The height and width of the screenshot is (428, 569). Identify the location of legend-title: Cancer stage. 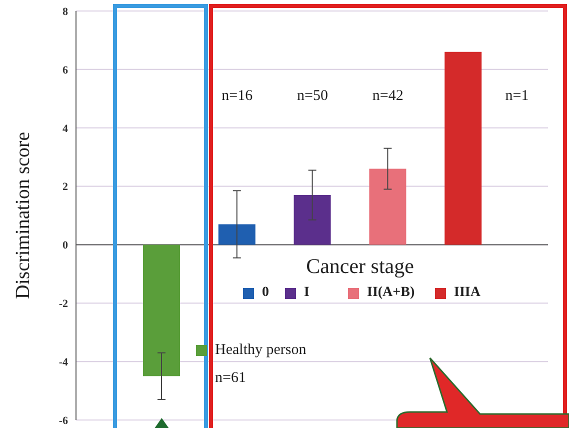
(360, 266).